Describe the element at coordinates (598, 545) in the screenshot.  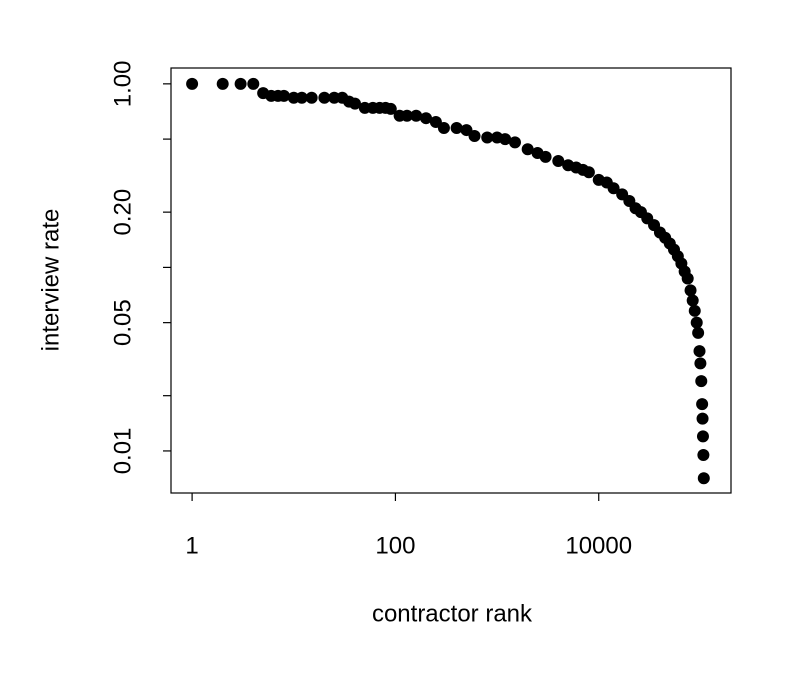
I see `x-tick-label: 10000` at that location.